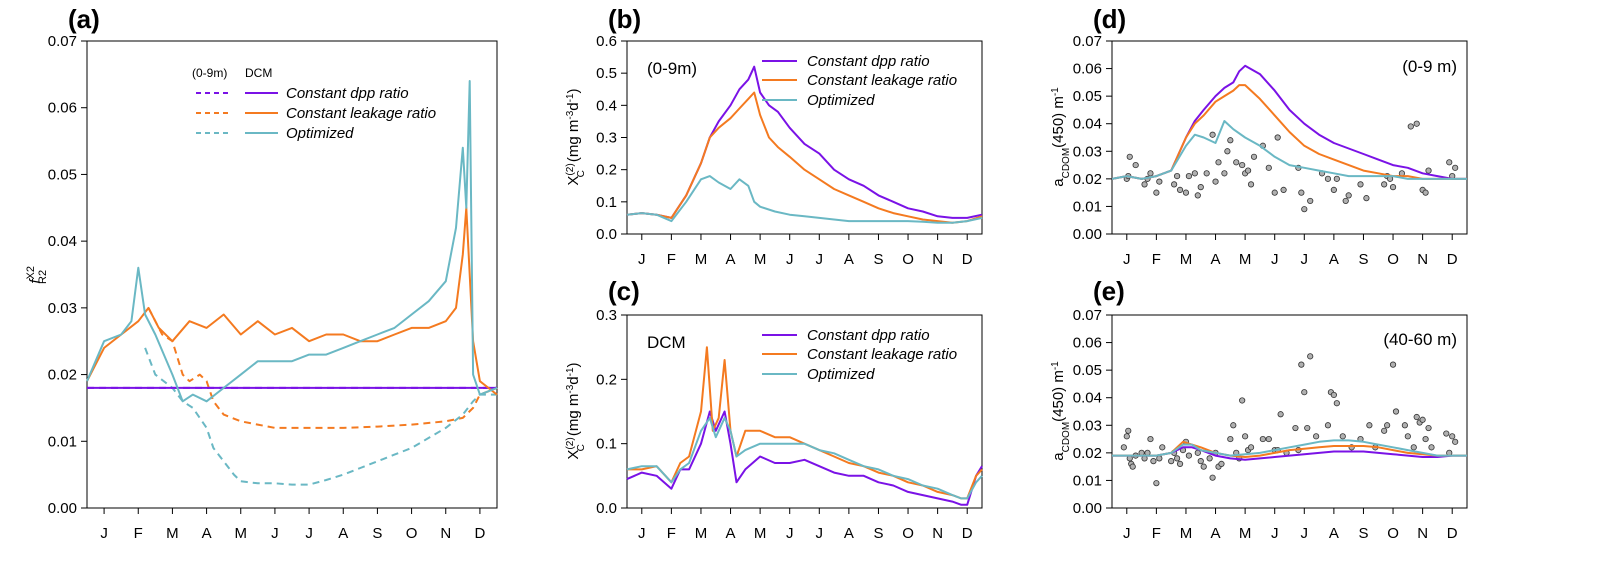  I want to click on legend-header-depth: (0-9m), so click(209, 73).